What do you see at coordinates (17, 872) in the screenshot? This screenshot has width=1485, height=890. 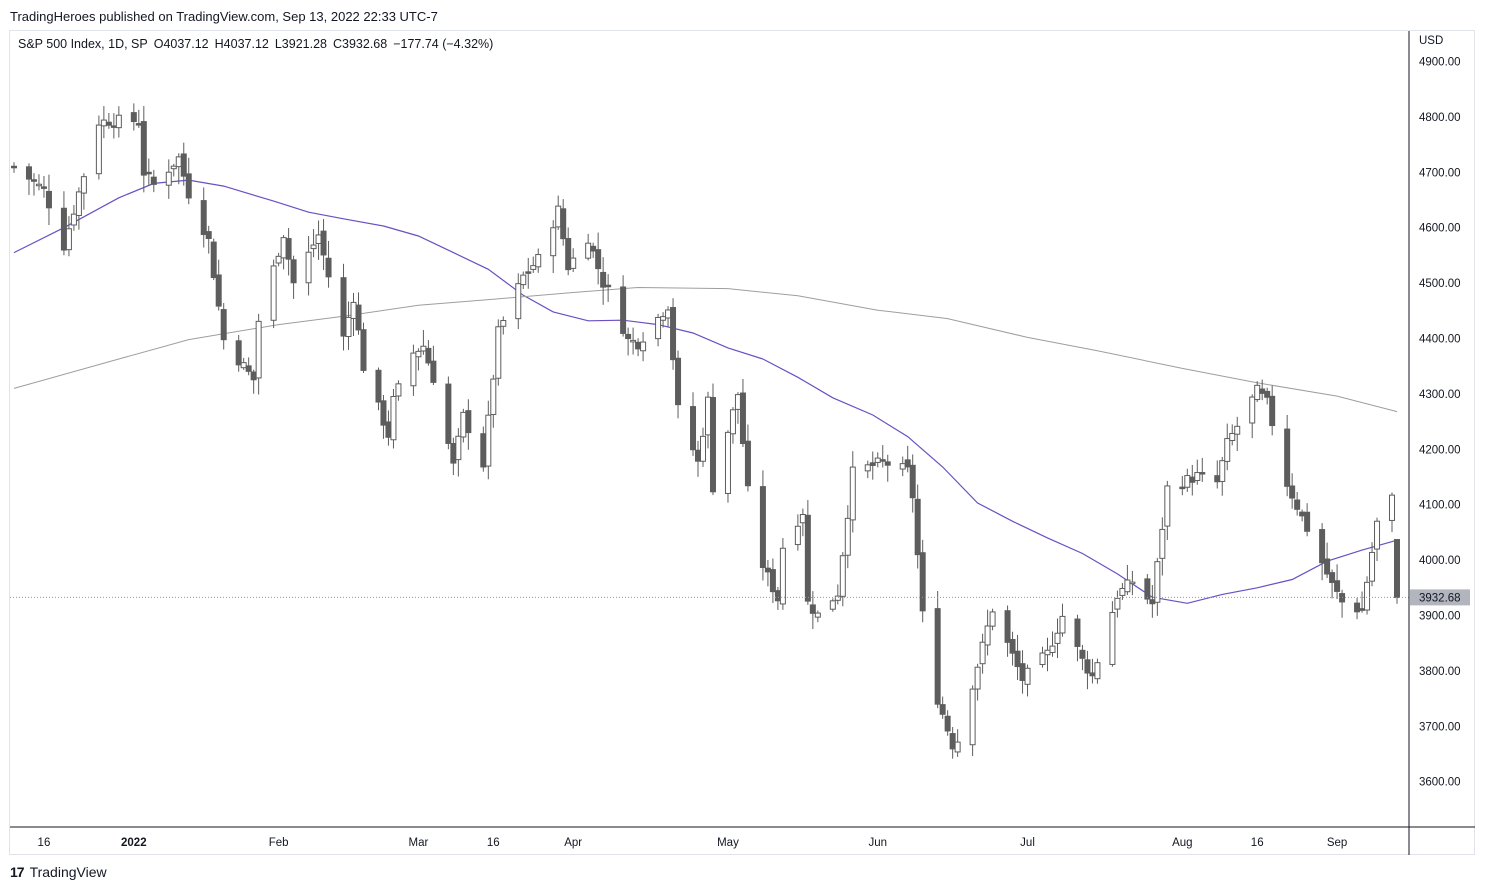 I see `tradingview-logo-icon: 17` at bounding box center [17, 872].